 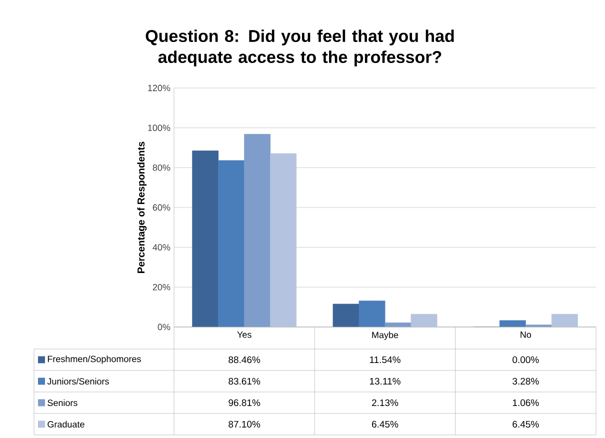 What do you see at coordinates (159, 88) in the screenshot?
I see `y-tick-label: 120%` at bounding box center [159, 88].